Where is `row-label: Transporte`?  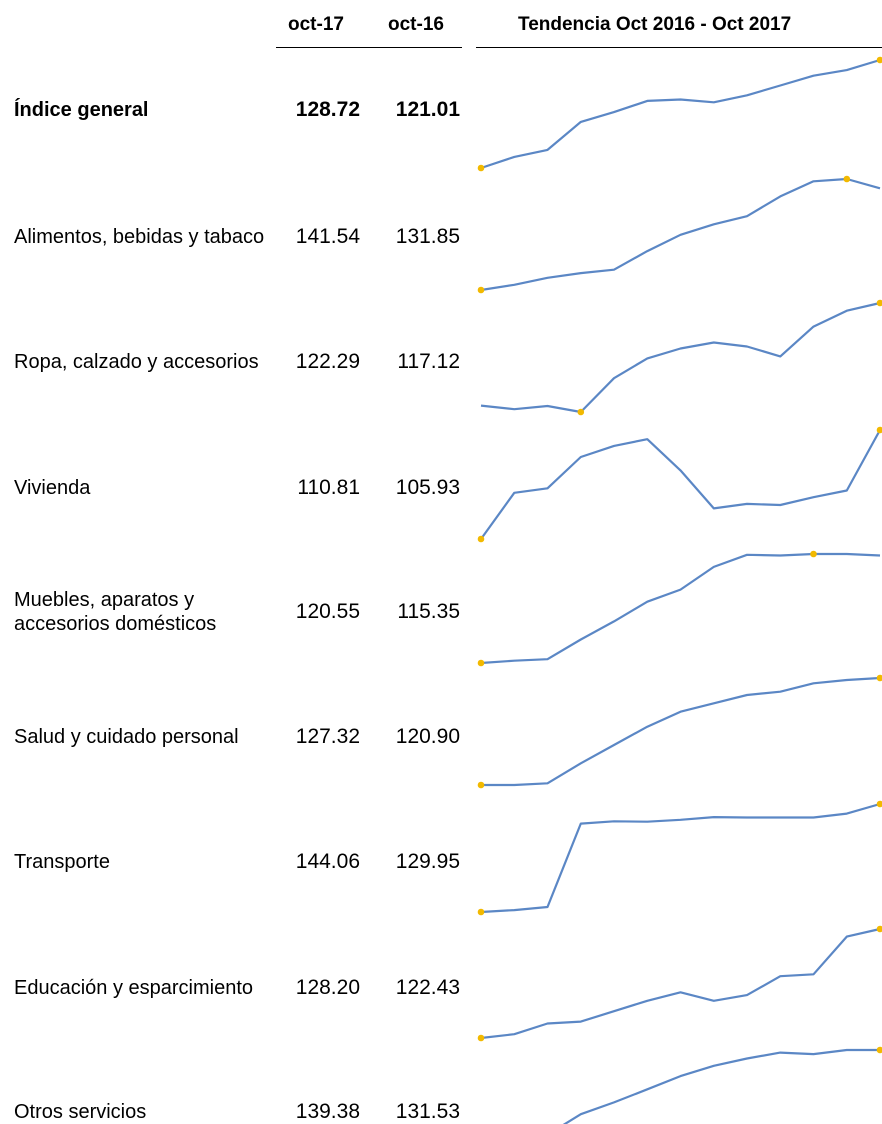
row-label: Transporte is located at coordinates (62, 862).